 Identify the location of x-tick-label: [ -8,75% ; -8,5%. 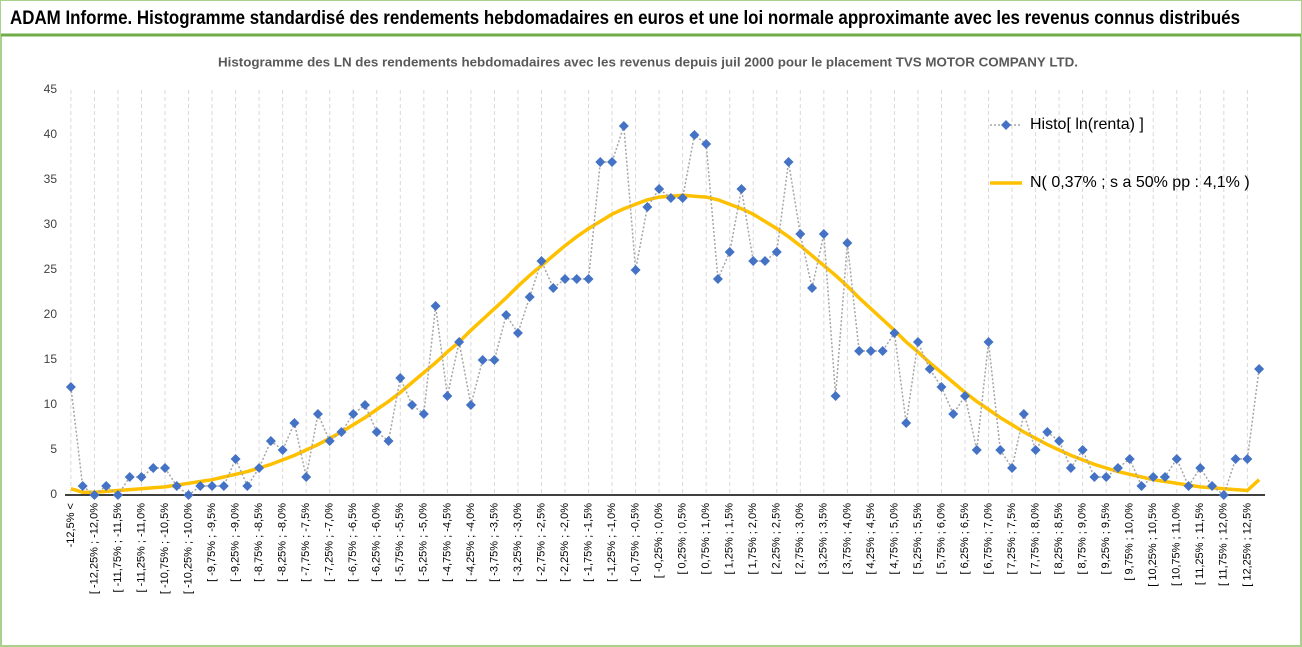
(259, 542).